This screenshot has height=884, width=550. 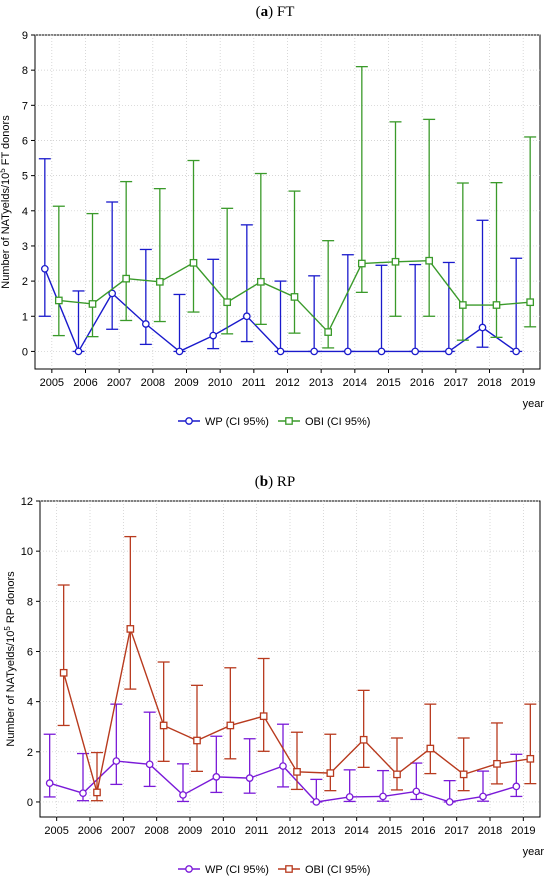 What do you see at coordinates (25, 212) in the screenshot?
I see `y-tick-label: 4` at bounding box center [25, 212].